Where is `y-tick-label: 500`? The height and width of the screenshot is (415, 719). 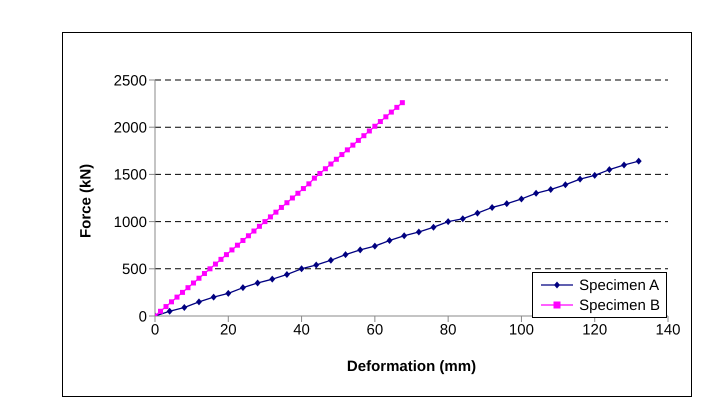
y-tick-label: 500 is located at coordinates (134, 269).